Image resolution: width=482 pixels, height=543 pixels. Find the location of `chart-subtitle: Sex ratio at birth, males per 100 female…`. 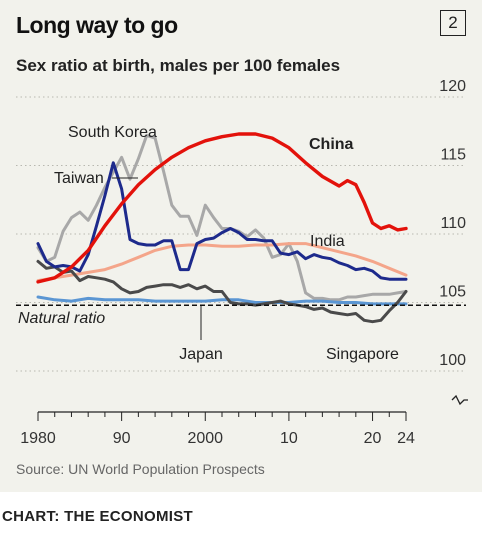

chart-subtitle: Sex ratio at birth, males per 100 female… is located at coordinates (178, 65).